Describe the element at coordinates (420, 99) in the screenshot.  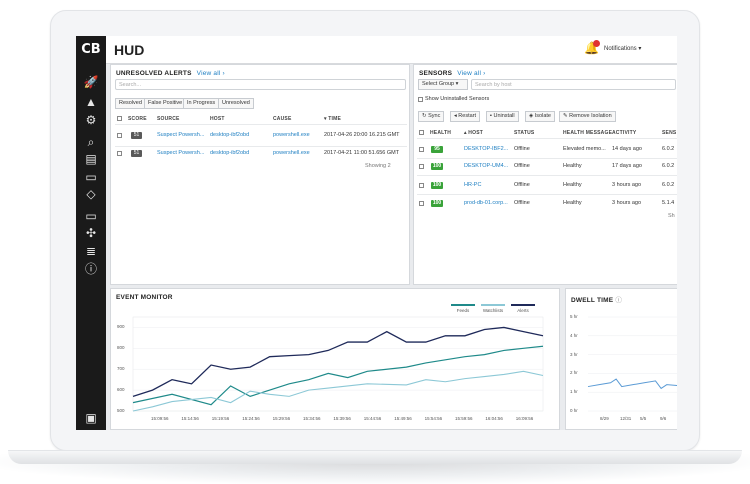
I see `show-uninstalled-checkbox` at that location.